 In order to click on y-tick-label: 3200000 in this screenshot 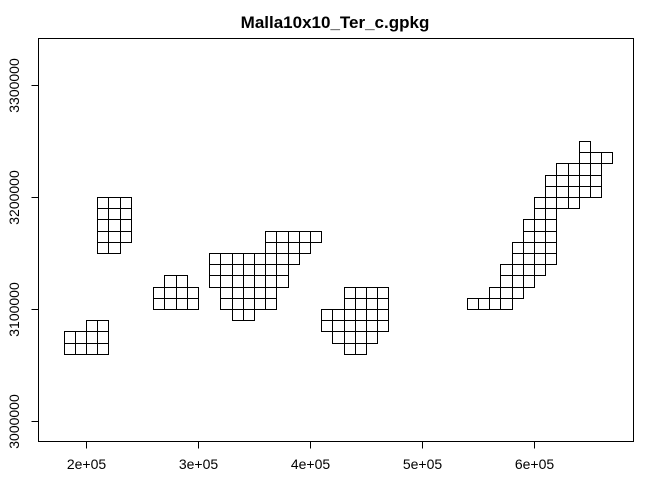, I will do `click(14, 197)`.